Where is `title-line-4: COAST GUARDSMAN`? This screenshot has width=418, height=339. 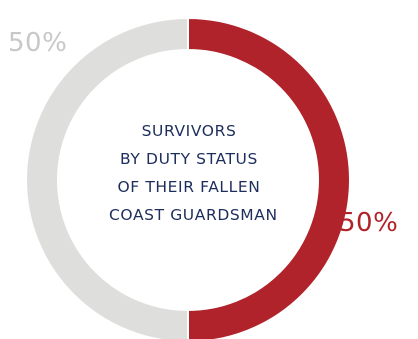
title-line-4: COAST GUARDSMAN is located at coordinates (193, 215).